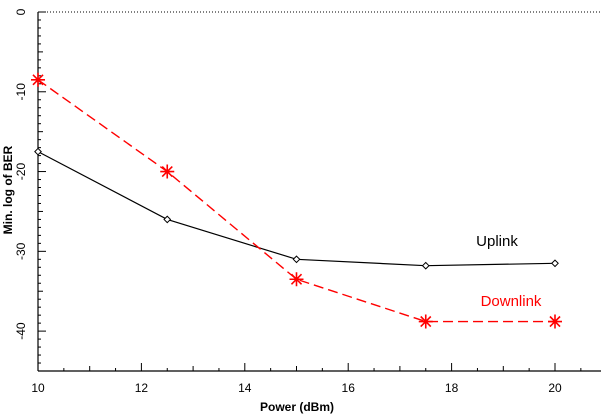 The width and height of the screenshot is (602, 416). I want to click on x-tick-label: 20, so click(555, 388).